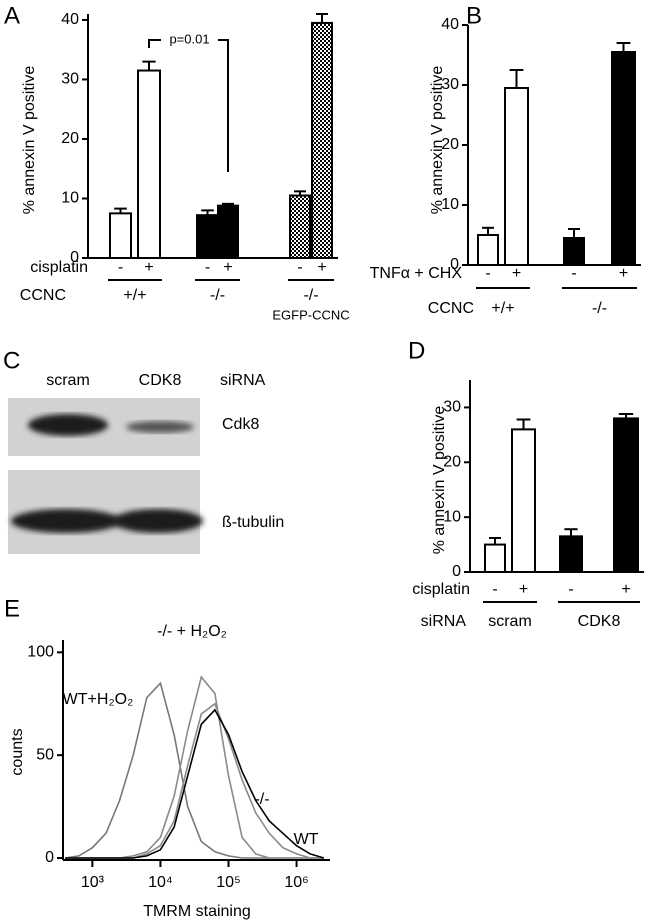 Image resolution: width=666 pixels, height=922 pixels. I want to click on y-tick-label: 100, so click(40, 652).